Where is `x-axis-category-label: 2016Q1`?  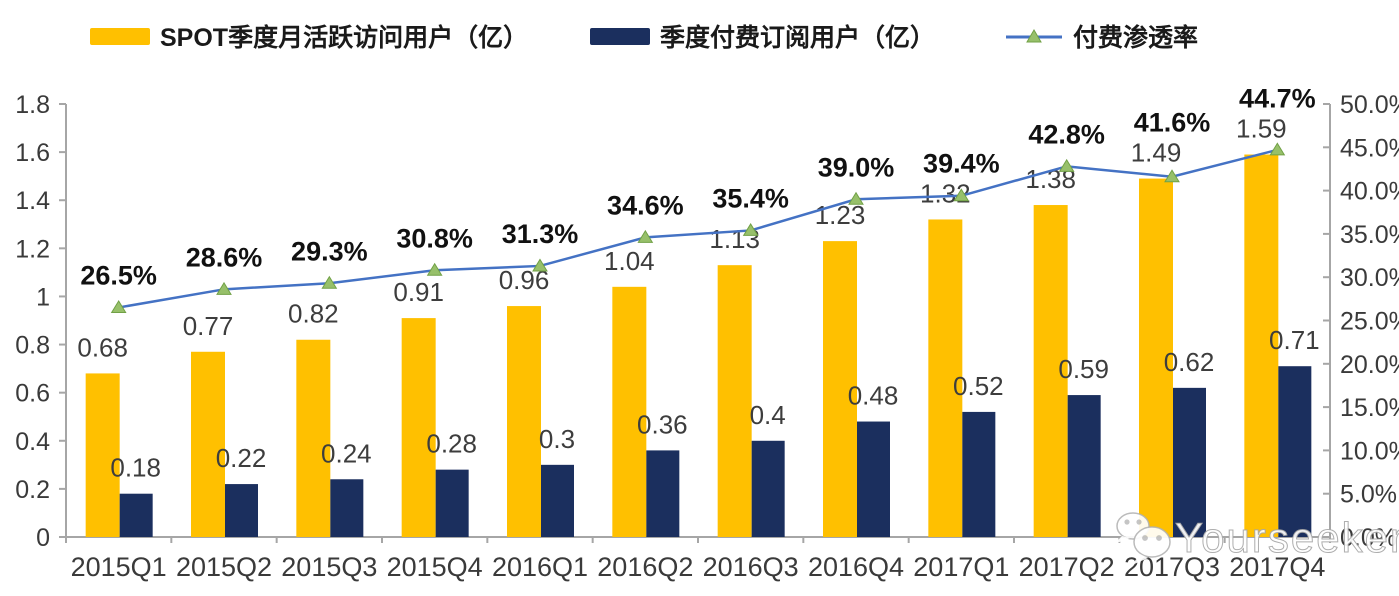 x-axis-category-label: 2016Q1 is located at coordinates (540, 567).